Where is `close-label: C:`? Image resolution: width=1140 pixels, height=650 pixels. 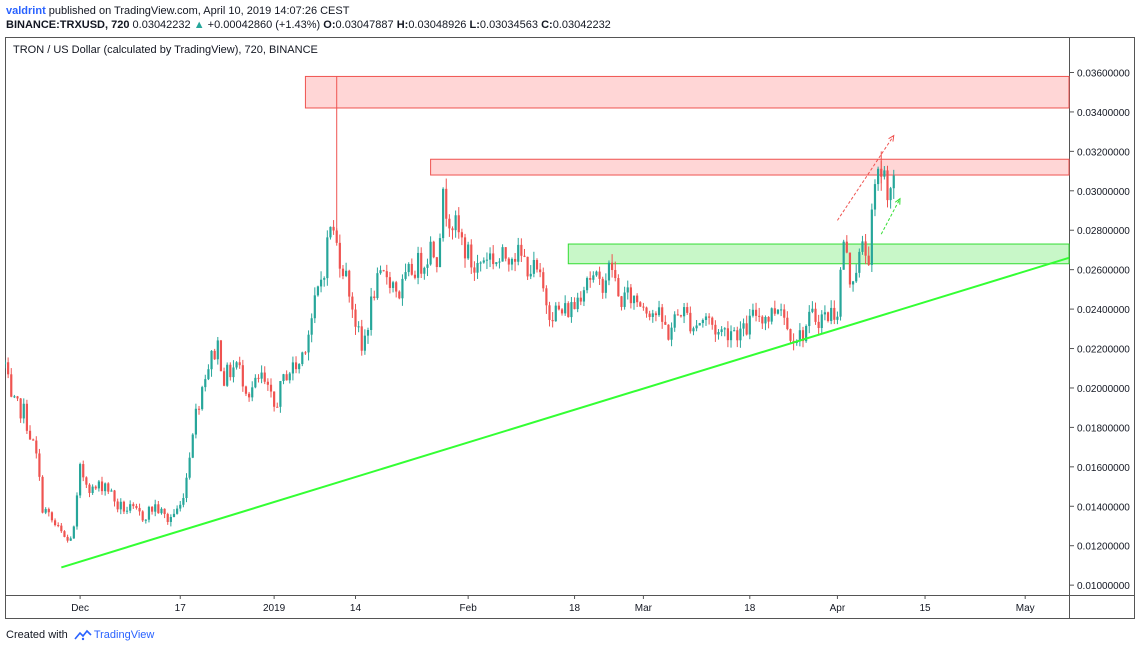 close-label: C: is located at coordinates (547, 25).